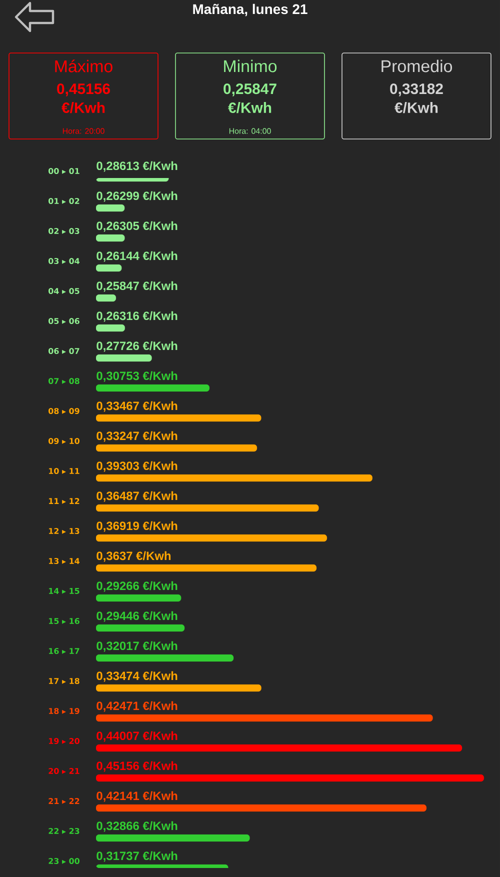 The image size is (500, 877). I want to click on text: 0,45156 €/Kwh, so click(83, 99).